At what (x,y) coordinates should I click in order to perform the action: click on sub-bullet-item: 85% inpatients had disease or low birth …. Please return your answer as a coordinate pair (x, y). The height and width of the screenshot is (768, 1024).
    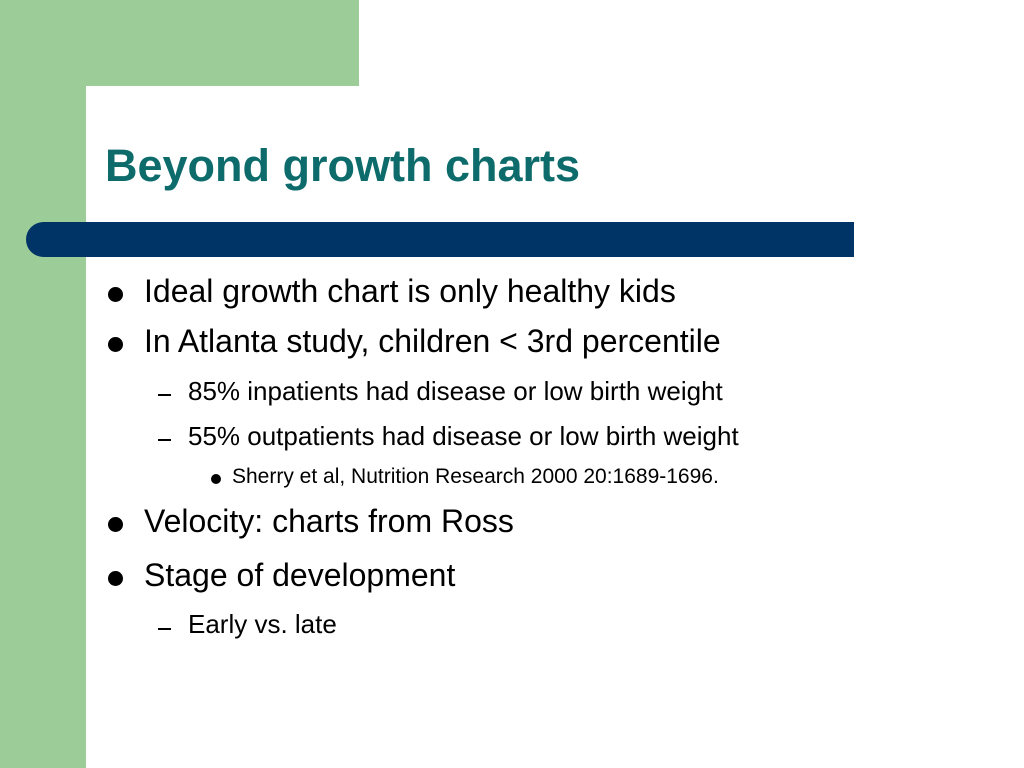
    Looking at the image, I should click on (455, 391).